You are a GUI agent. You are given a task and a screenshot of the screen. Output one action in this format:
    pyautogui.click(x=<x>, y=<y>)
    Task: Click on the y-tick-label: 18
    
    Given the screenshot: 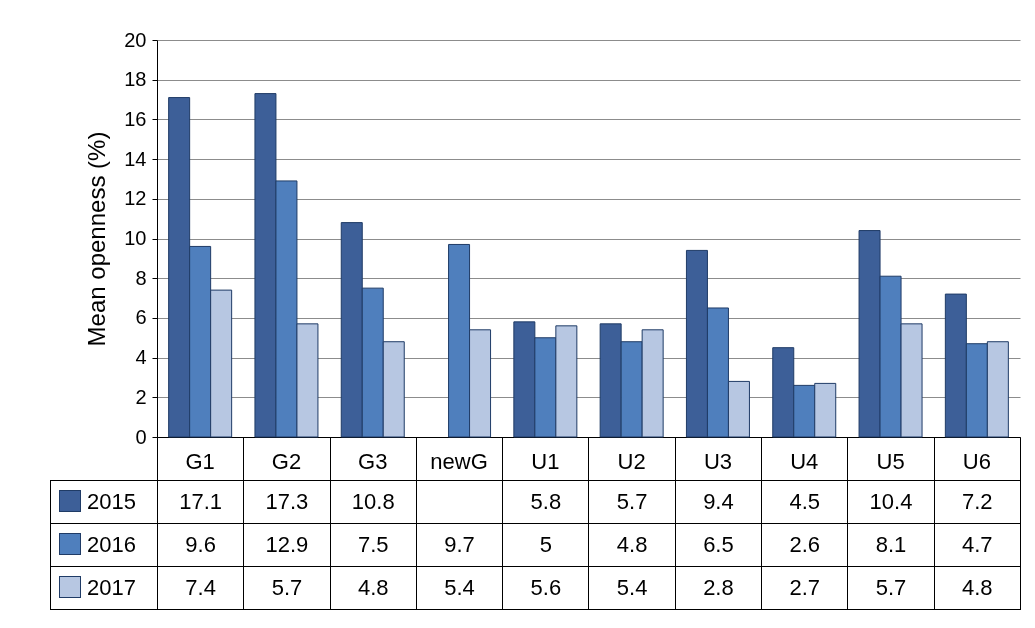 What is the action you would take?
    pyautogui.click(x=135, y=79)
    